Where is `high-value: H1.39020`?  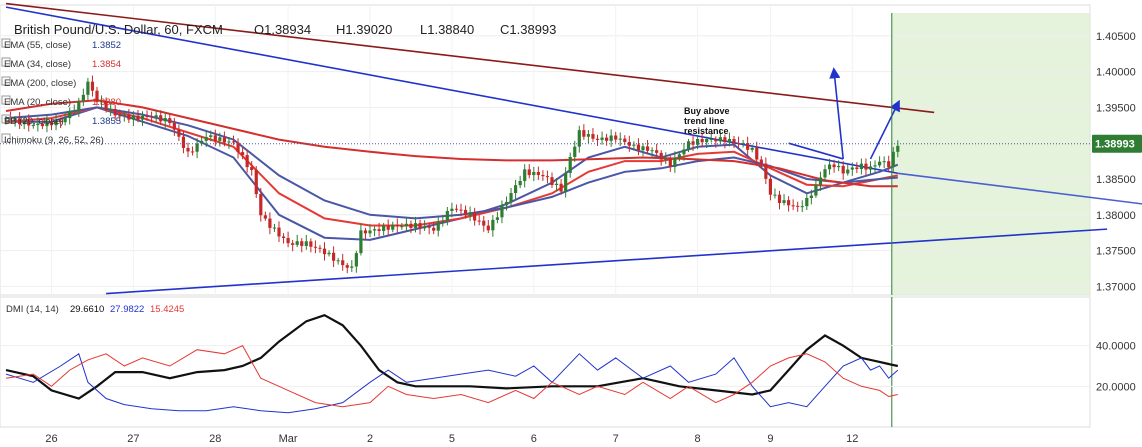
high-value: H1.39020 is located at coordinates (364, 29).